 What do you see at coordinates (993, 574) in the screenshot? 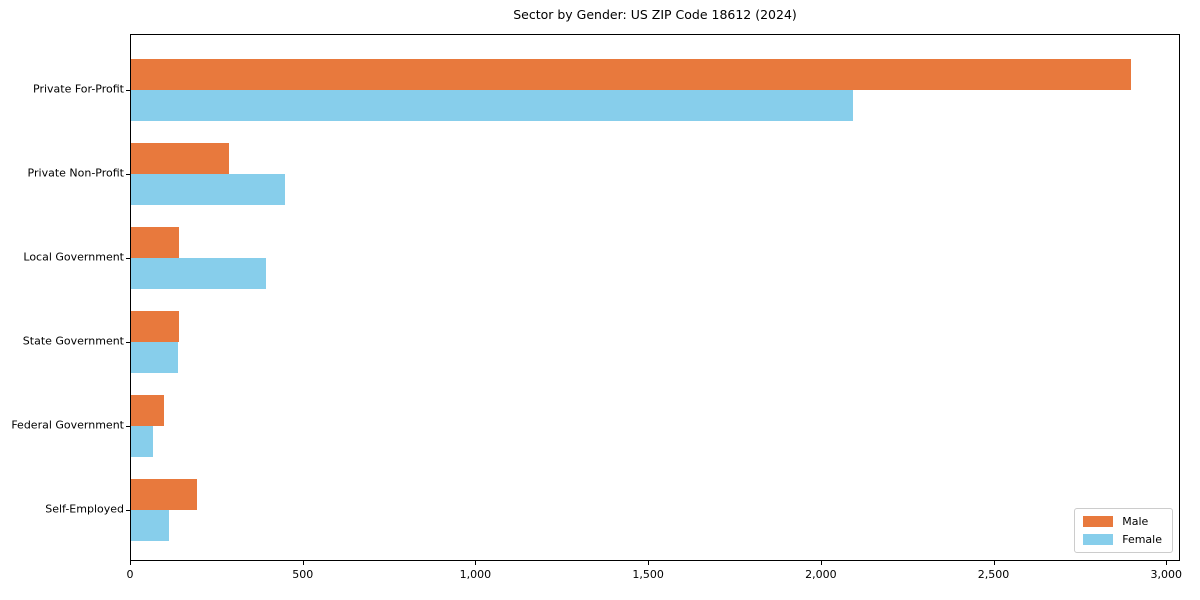
I see `x-tick-label: 2,500` at bounding box center [993, 574].